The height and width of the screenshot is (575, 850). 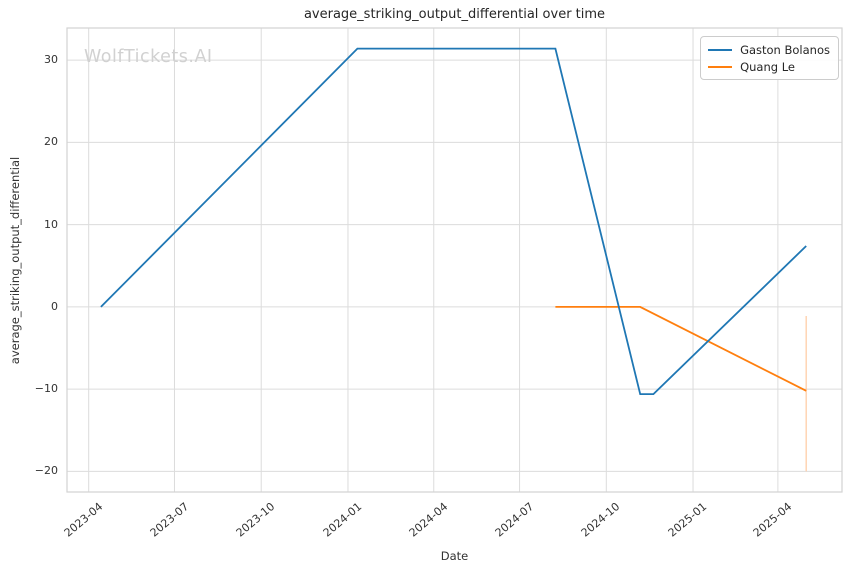 I want to click on legend-label: Quang Le, so click(x=767, y=66).